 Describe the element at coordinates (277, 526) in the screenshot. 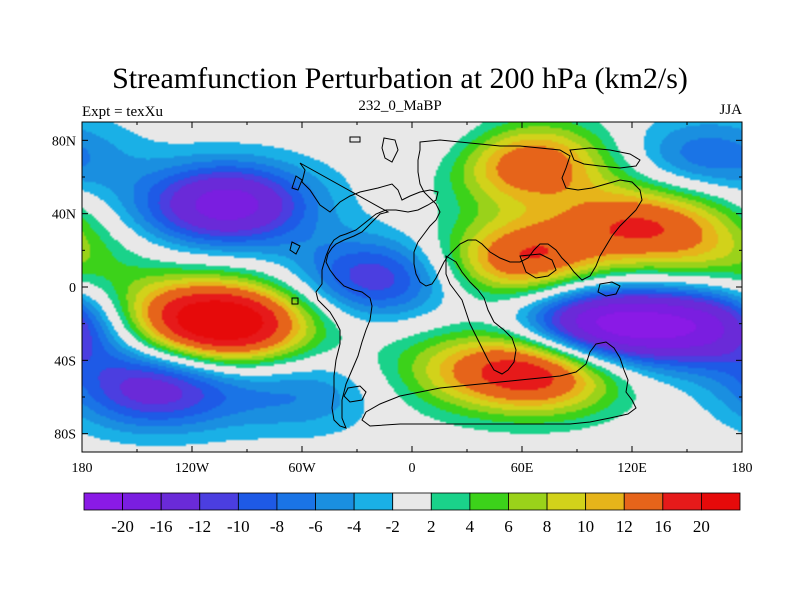

I see `colorbar-label: -8` at that location.